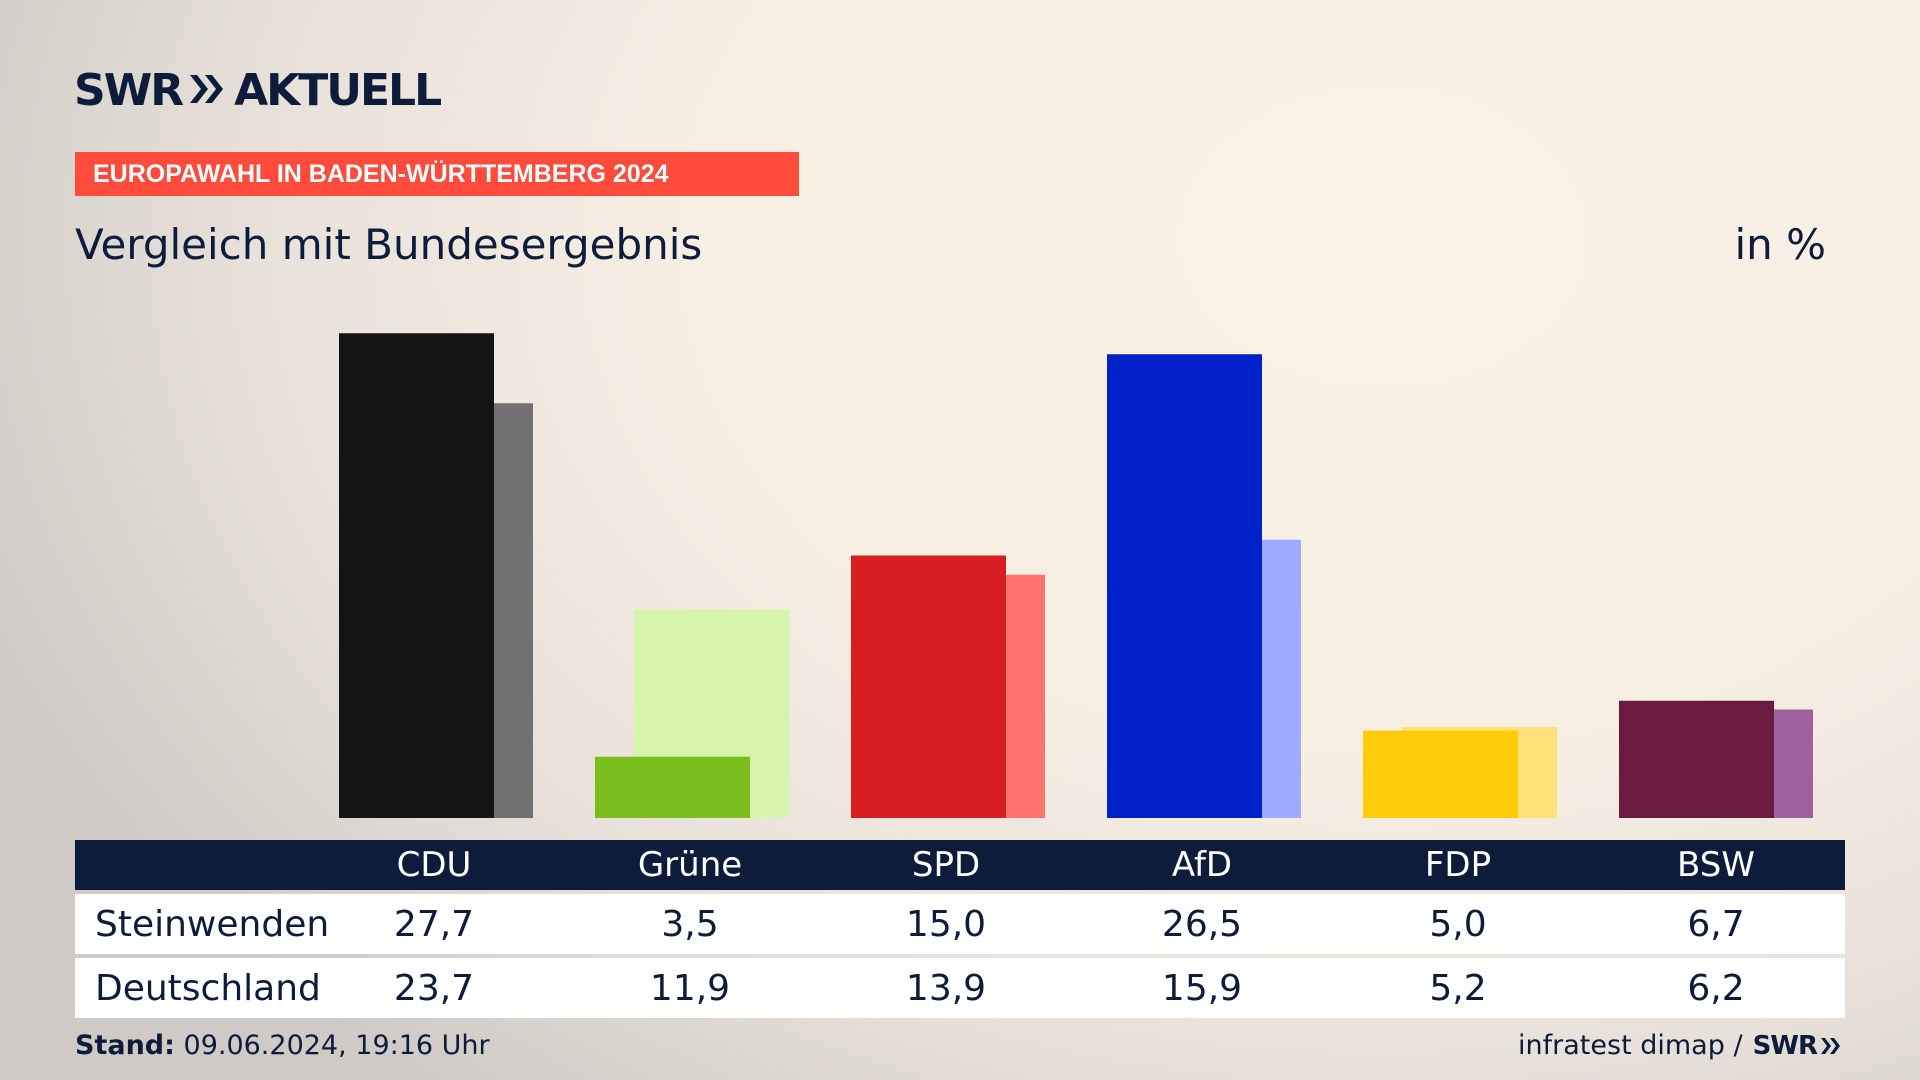 Image resolution: width=1920 pixels, height=1080 pixels. What do you see at coordinates (928, 686) in the screenshot?
I see `bar-steinwenden-spd` at bounding box center [928, 686].